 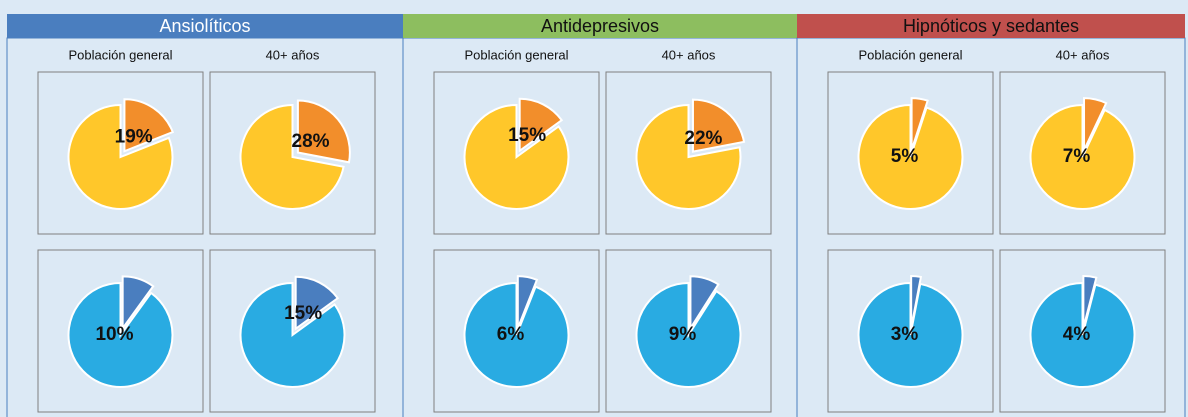 What do you see at coordinates (1077, 156) in the screenshot?
I see `value-label: 7%` at bounding box center [1077, 156].